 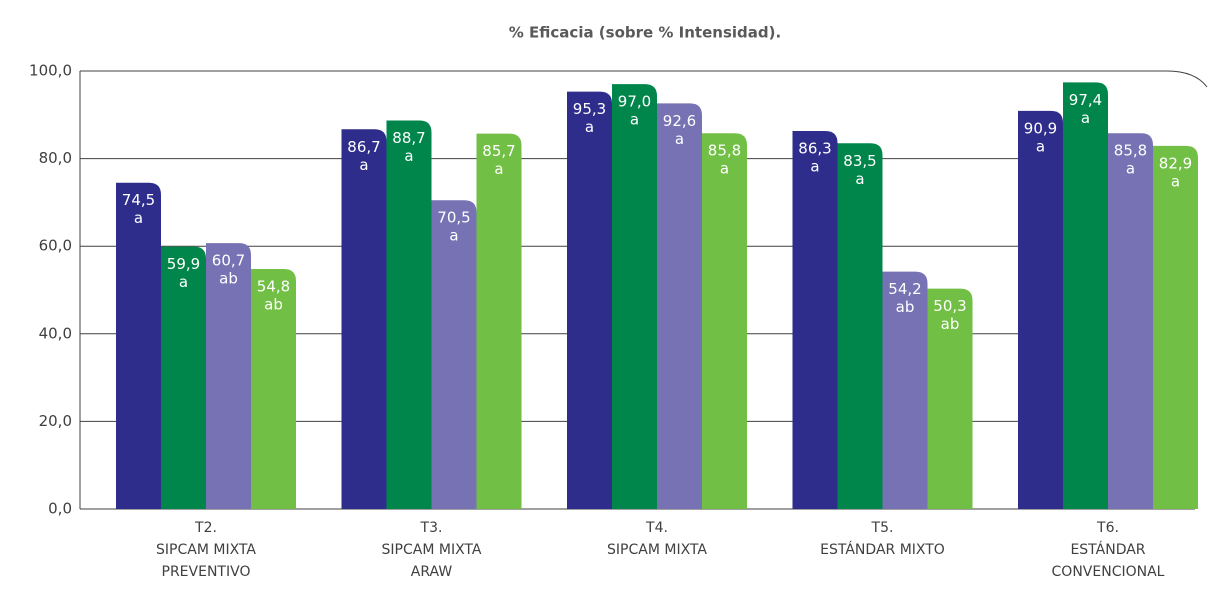 I want to click on y-tick-label: 0,0, so click(x=60, y=509).